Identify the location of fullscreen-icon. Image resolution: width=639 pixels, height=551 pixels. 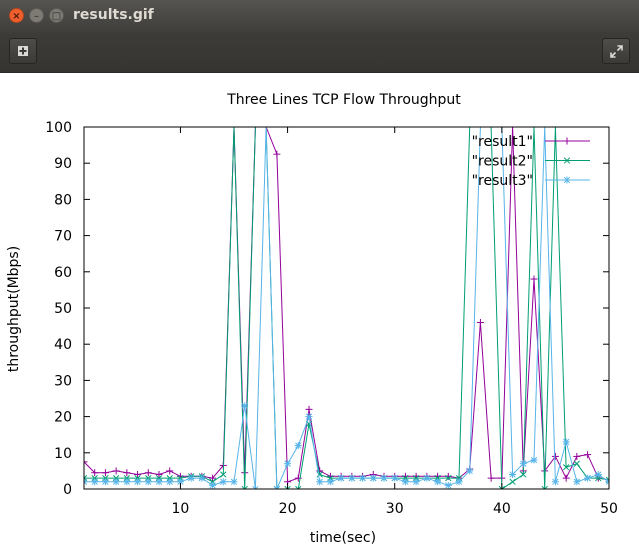
(616, 51).